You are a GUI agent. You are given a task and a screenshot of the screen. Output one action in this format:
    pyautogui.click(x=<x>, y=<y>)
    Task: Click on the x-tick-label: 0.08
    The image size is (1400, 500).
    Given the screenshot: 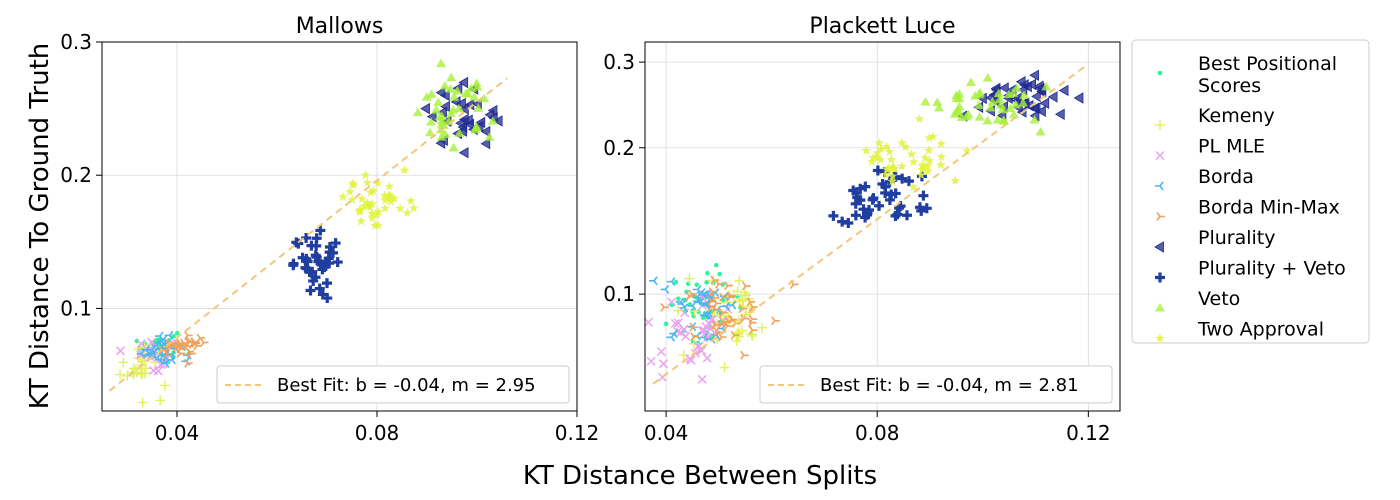 What is the action you would take?
    pyautogui.click(x=877, y=433)
    